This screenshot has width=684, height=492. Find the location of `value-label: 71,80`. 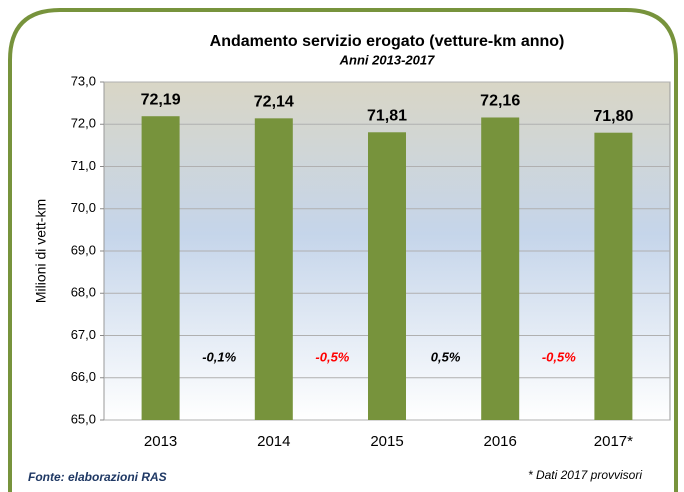

value-label: 71,80 is located at coordinates (613, 116).